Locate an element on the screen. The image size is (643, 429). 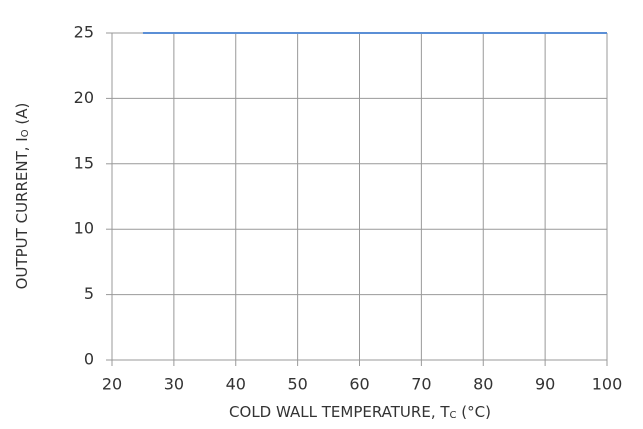
y-tick-label: 20 is located at coordinates (84, 97).